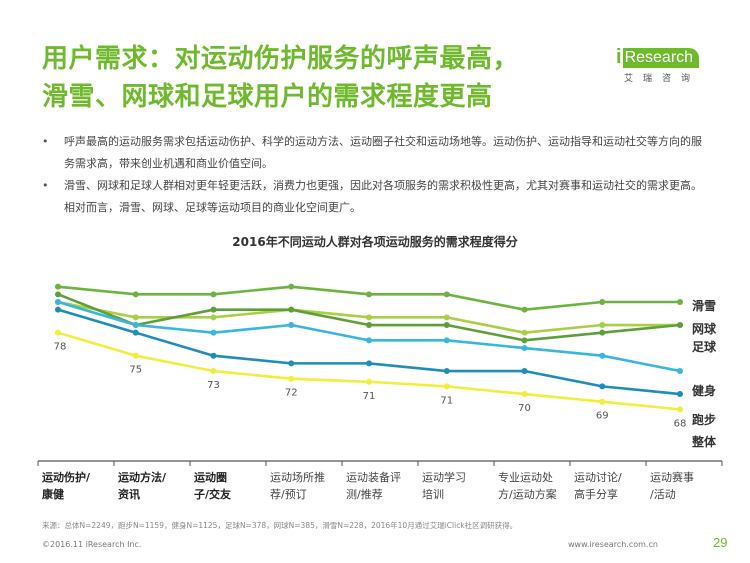  Describe the element at coordinates (375, 242) in the screenshot. I see `chart-title: 2016年不同运动人群对各项运动服务的需求程度得分` at that location.